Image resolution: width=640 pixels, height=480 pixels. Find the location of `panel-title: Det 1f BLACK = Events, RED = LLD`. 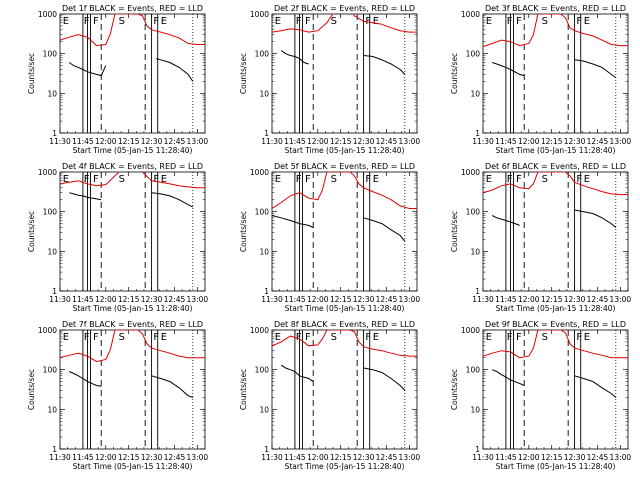

panel-title: Det 1f BLACK = Events, RED = LLD is located at coordinates (132, 8).